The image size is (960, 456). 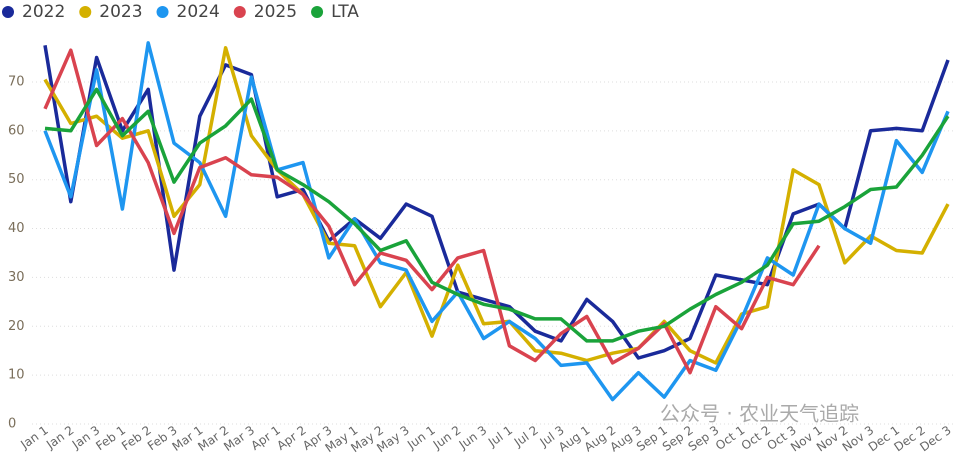 What do you see at coordinates (59, 437) in the screenshot?
I see `x-tick-label: Jan 2` at bounding box center [59, 437].